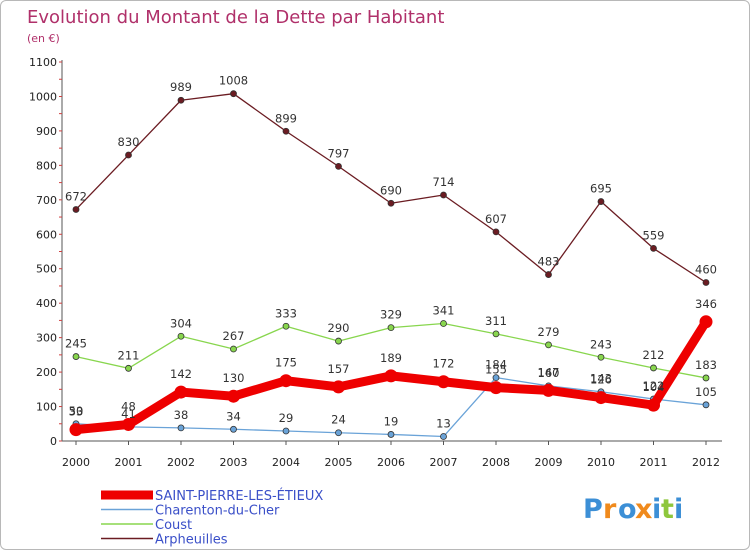  What do you see at coordinates (43, 38) in the screenshot?
I see `chart-unit: (en €)` at bounding box center [43, 38].